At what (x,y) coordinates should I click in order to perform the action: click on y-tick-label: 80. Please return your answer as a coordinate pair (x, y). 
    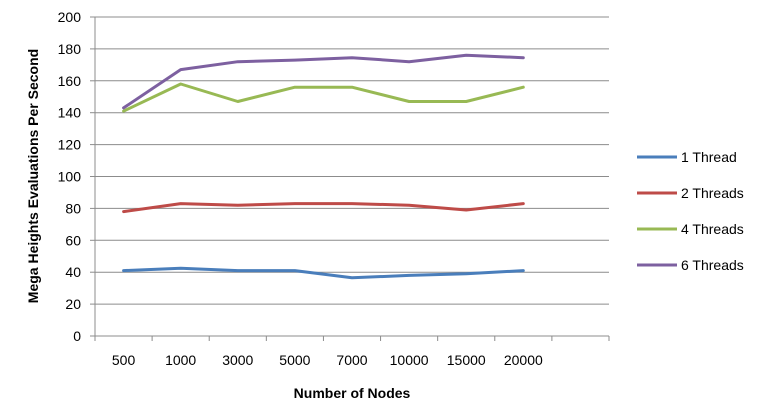
    Looking at the image, I should click on (73, 208).